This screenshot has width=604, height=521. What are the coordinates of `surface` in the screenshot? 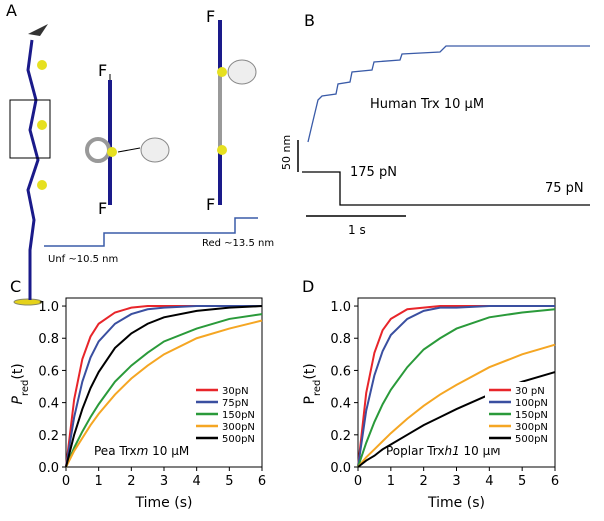 It's located at (28, 302).